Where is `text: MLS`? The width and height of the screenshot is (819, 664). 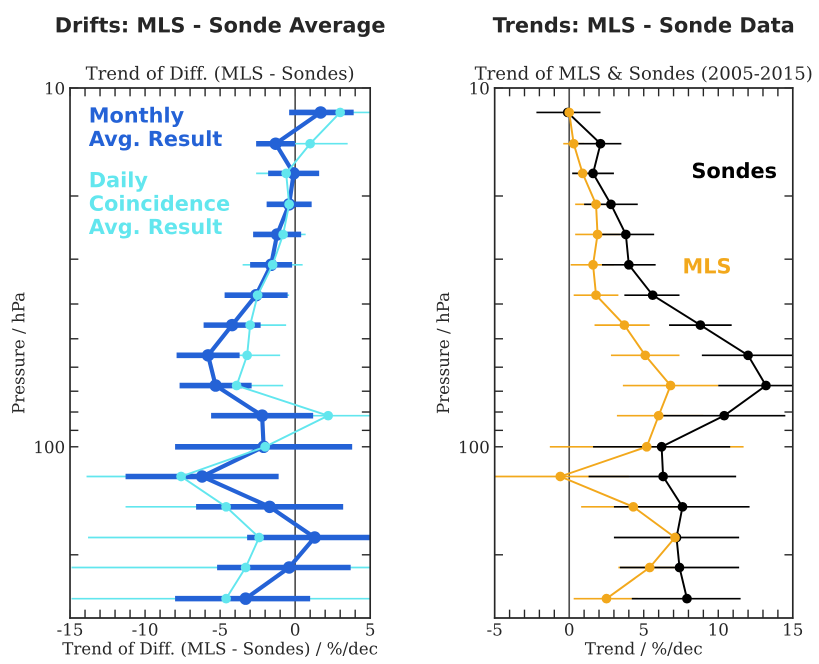
text: MLS is located at coordinates (707, 266).